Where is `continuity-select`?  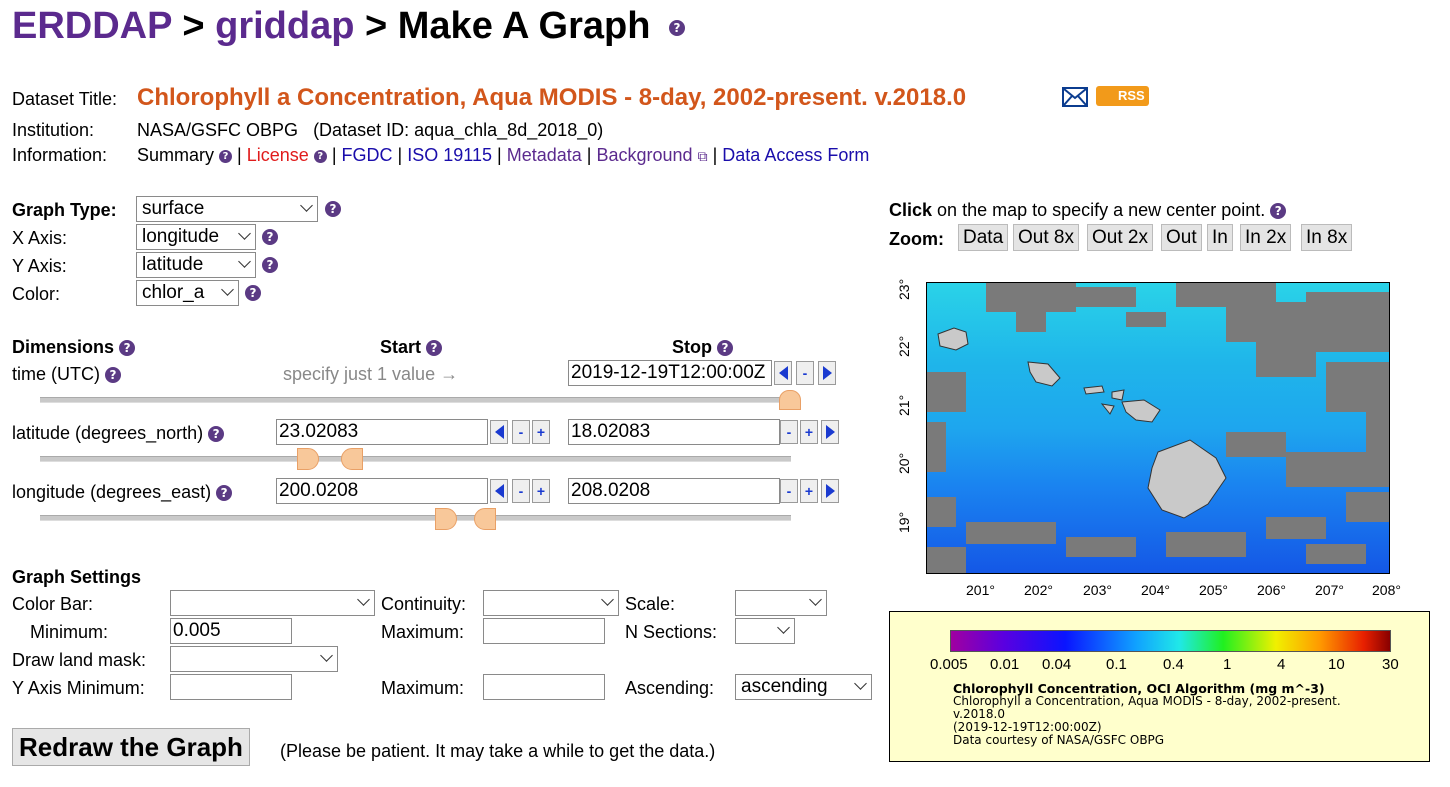
continuity-select is located at coordinates (551, 603).